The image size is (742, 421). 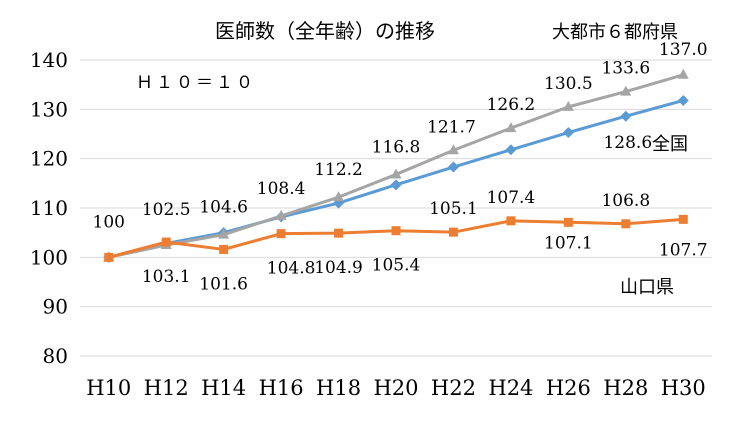 I want to click on chart-title: 医師数（全年齢）の推移, so click(x=325, y=31).